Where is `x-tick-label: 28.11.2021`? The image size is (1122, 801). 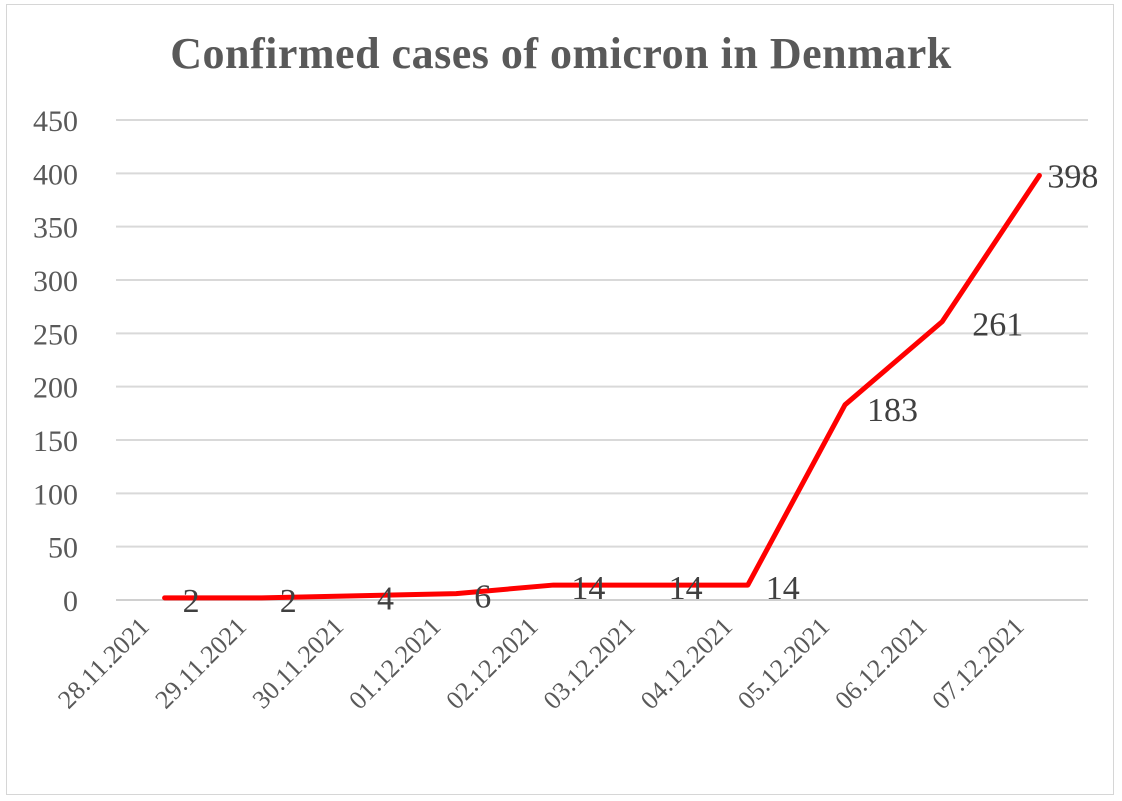 x-tick-label: 28.11.2021 is located at coordinates (103, 663).